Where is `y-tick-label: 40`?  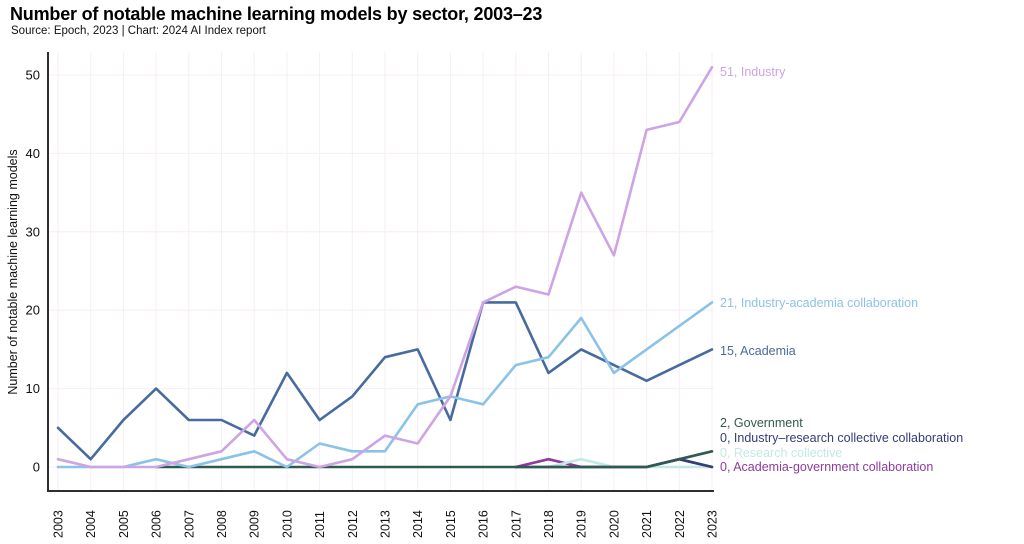 y-tick-label: 40 is located at coordinates (33, 153).